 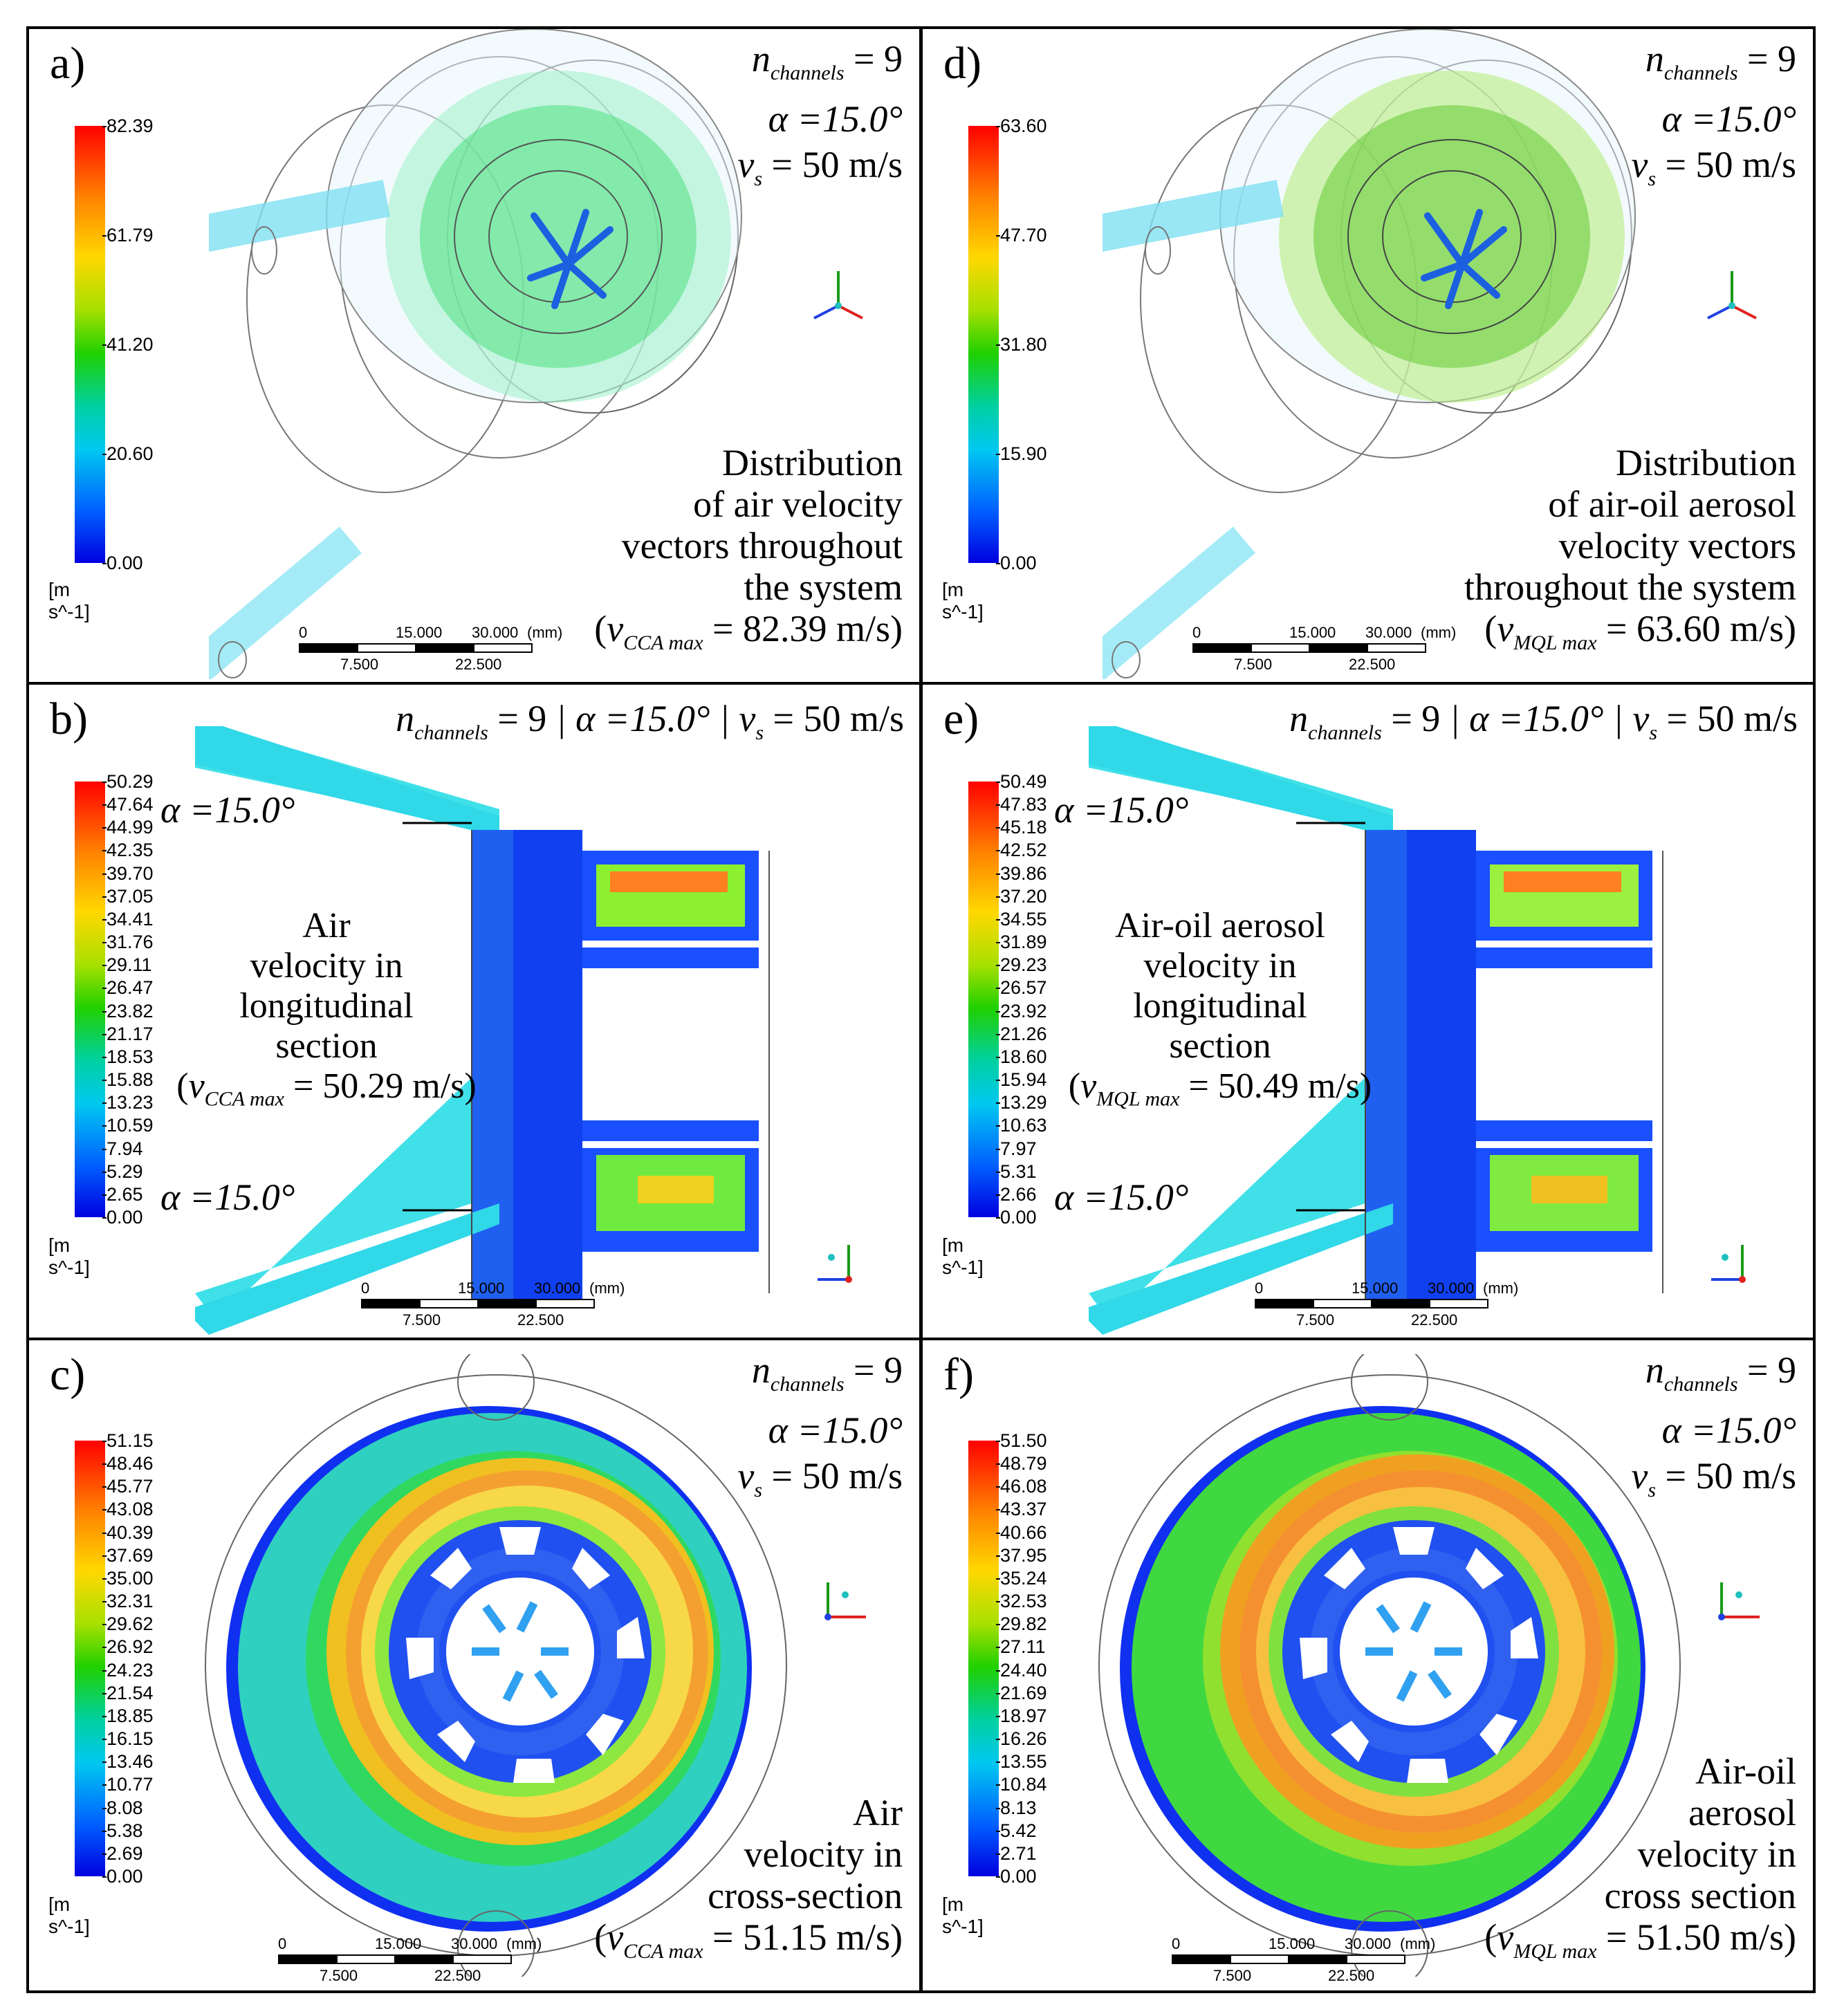 What do you see at coordinates (128, 1555) in the screenshot?
I see `legend-tick: 37.69` at bounding box center [128, 1555].